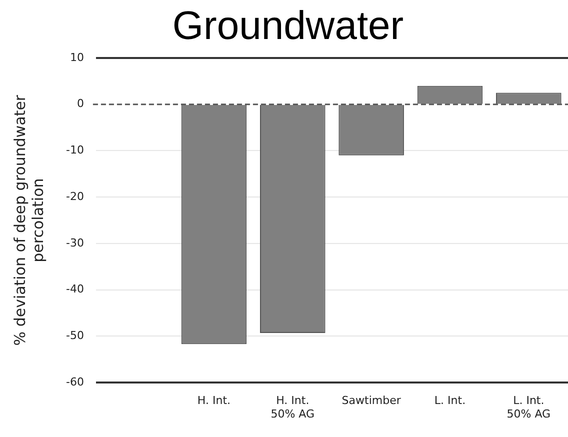 The height and width of the screenshot is (437, 568). What do you see at coordinates (28, 220) in the screenshot?
I see `y-axis-title: % deviation of deep groundwater percolation` at bounding box center [28, 220].